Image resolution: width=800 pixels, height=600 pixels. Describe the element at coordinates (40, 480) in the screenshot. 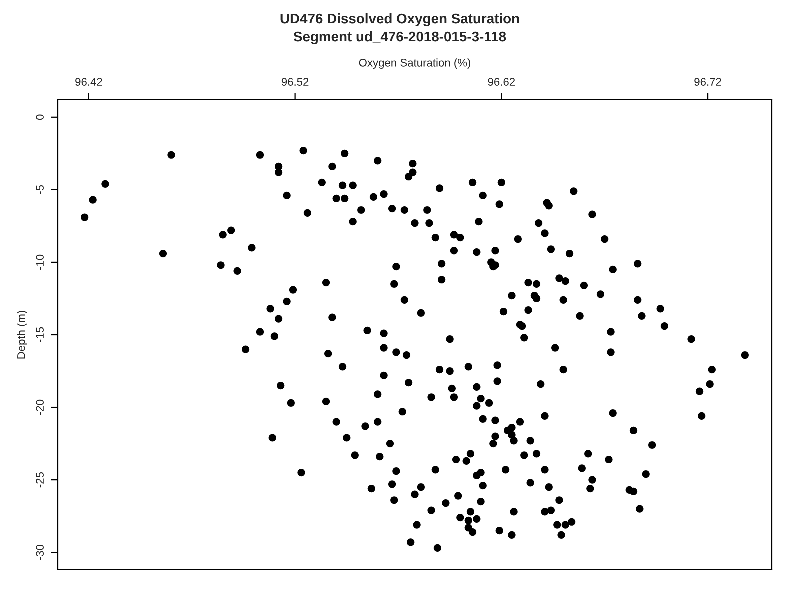

I see `y-tick-label: -25` at that location.